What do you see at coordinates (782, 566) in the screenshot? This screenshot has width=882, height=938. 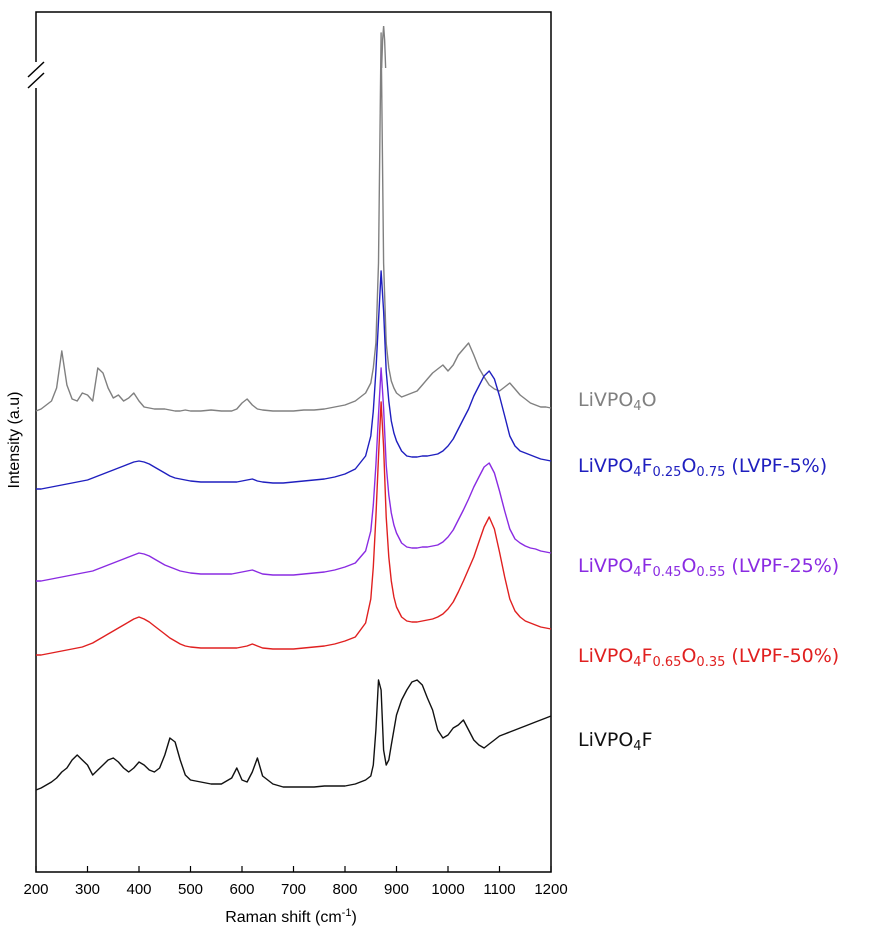 I see `series-label-part: (LVPF-25%)` at bounding box center [782, 566].